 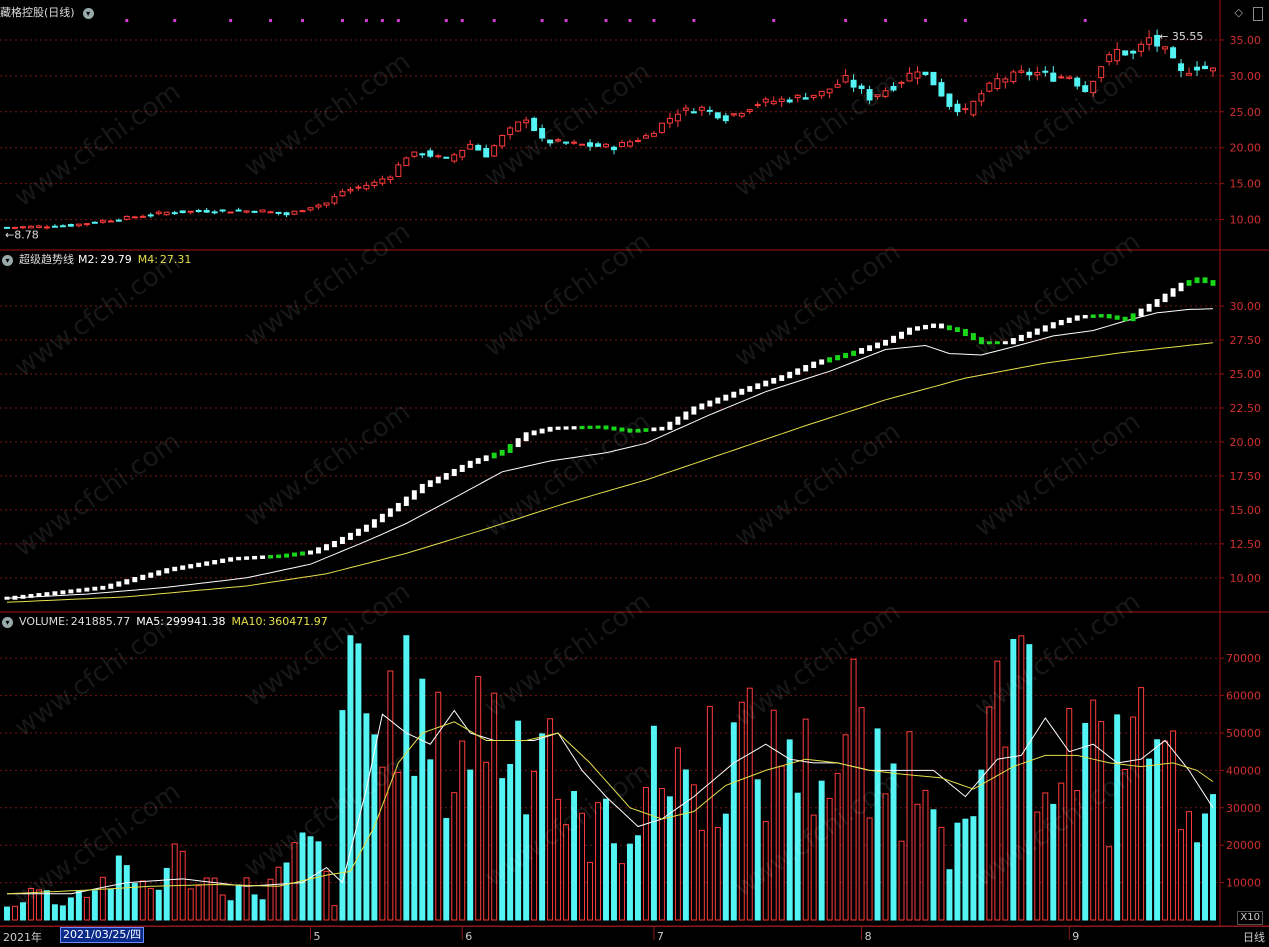 What do you see at coordinates (1238, 12) in the screenshot?
I see `diamond-icon: ◇` at bounding box center [1238, 12].